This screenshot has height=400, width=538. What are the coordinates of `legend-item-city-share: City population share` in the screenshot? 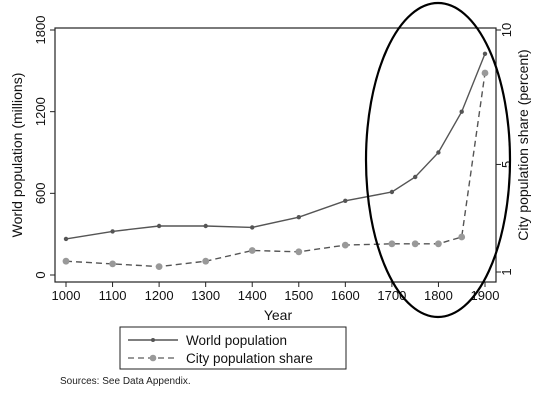 It's located at (220, 358).